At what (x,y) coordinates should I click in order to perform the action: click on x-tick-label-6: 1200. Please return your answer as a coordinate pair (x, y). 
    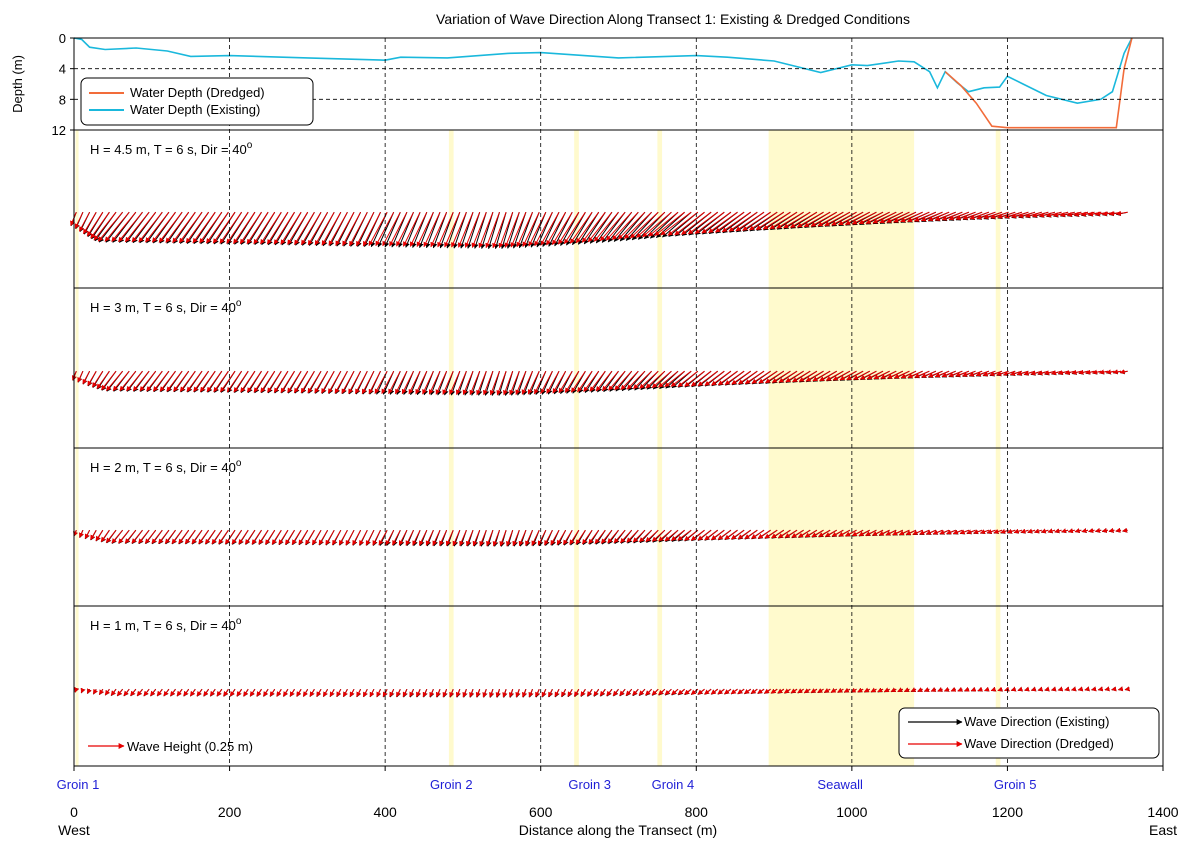
    Looking at the image, I should click on (1007, 812).